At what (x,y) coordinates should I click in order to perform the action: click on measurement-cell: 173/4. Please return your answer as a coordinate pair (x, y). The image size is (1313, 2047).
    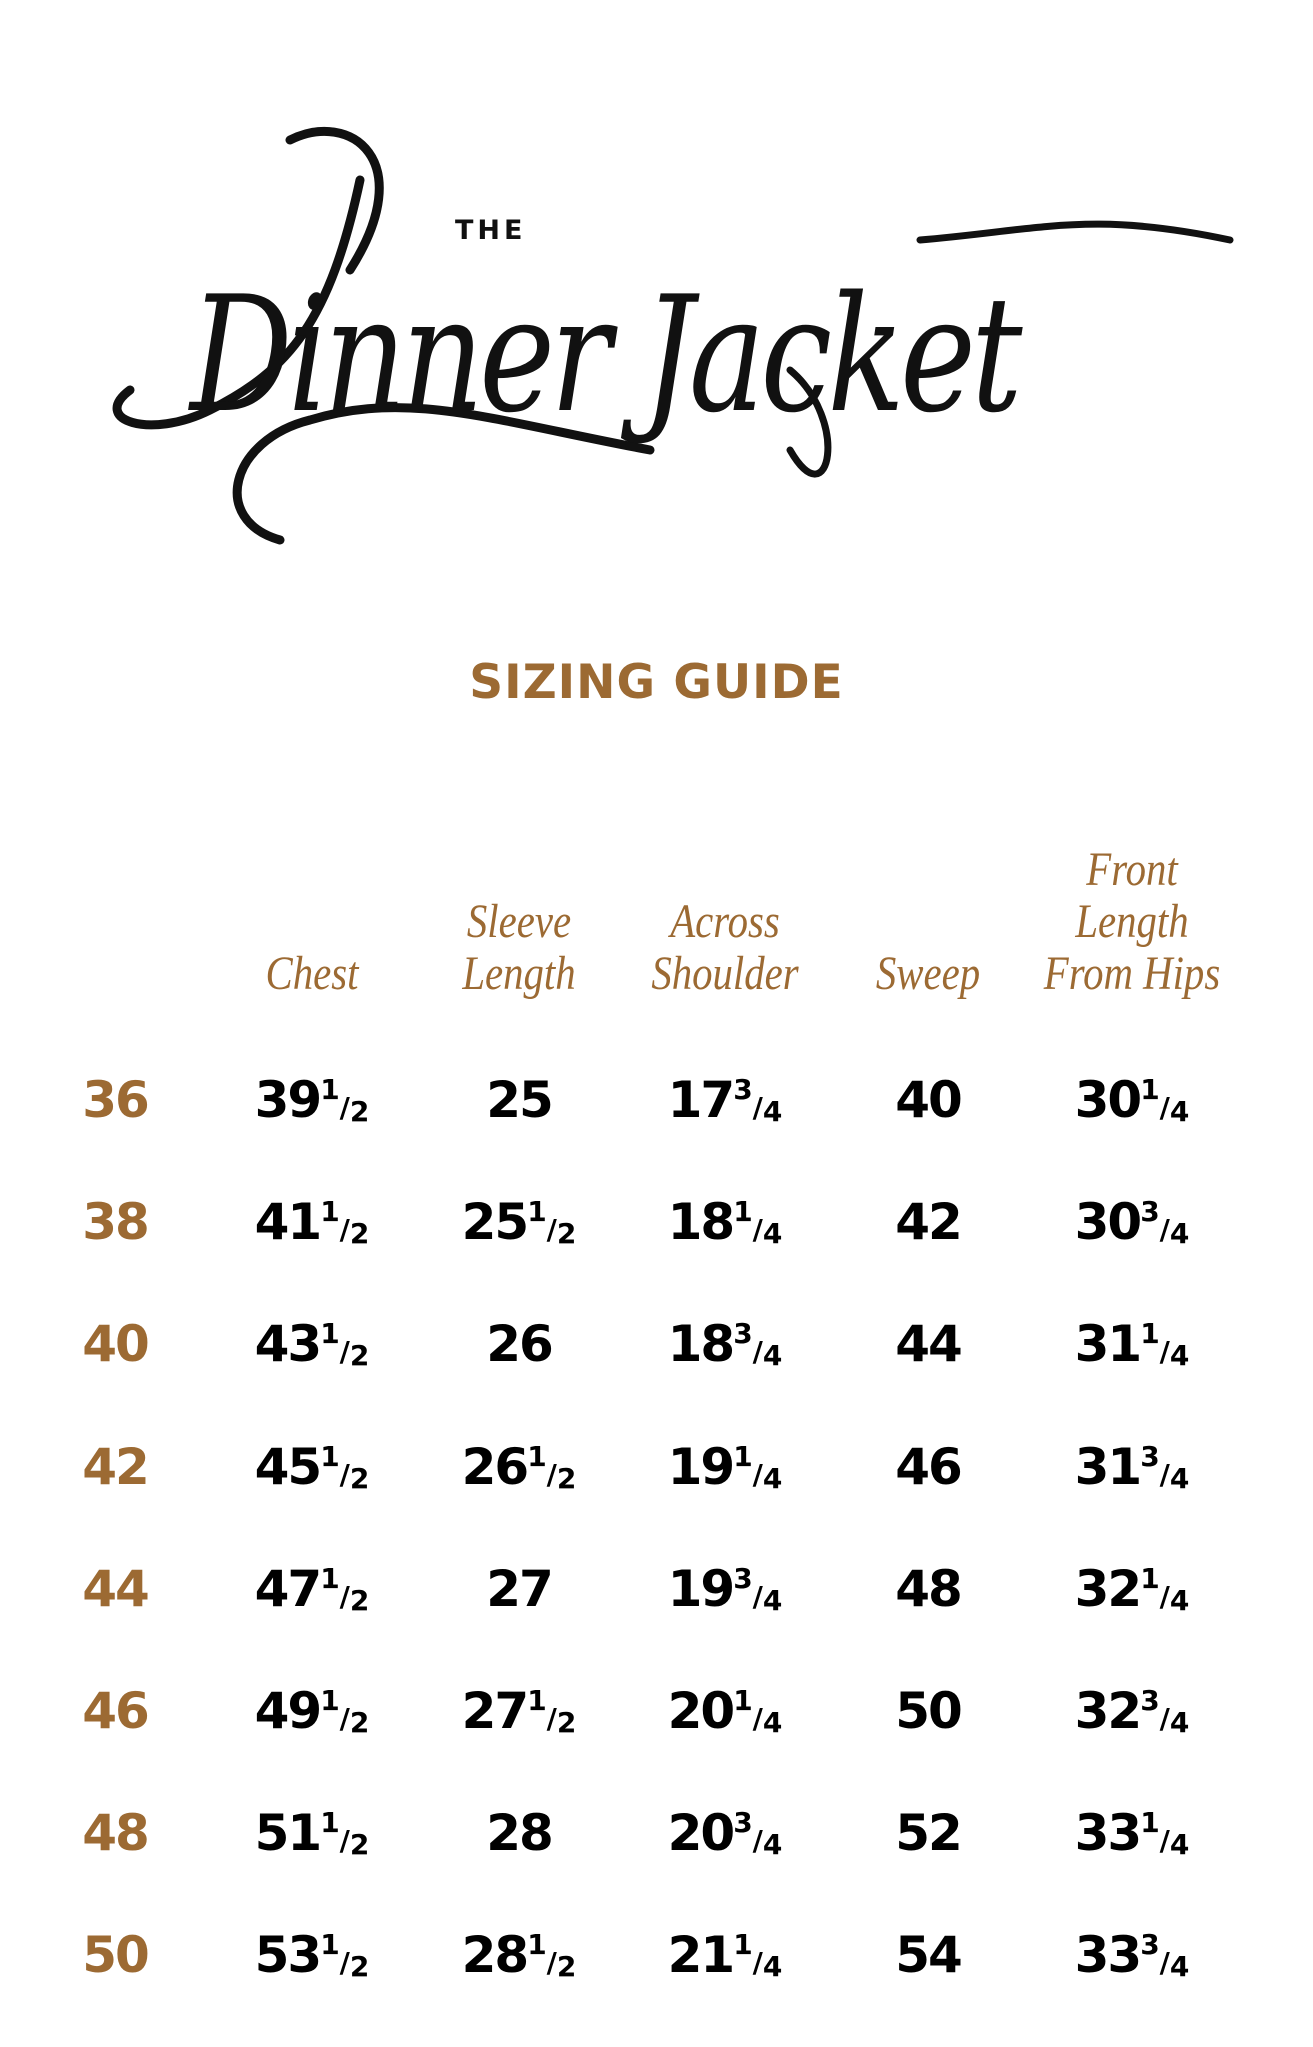
    Looking at the image, I should click on (725, 1100).